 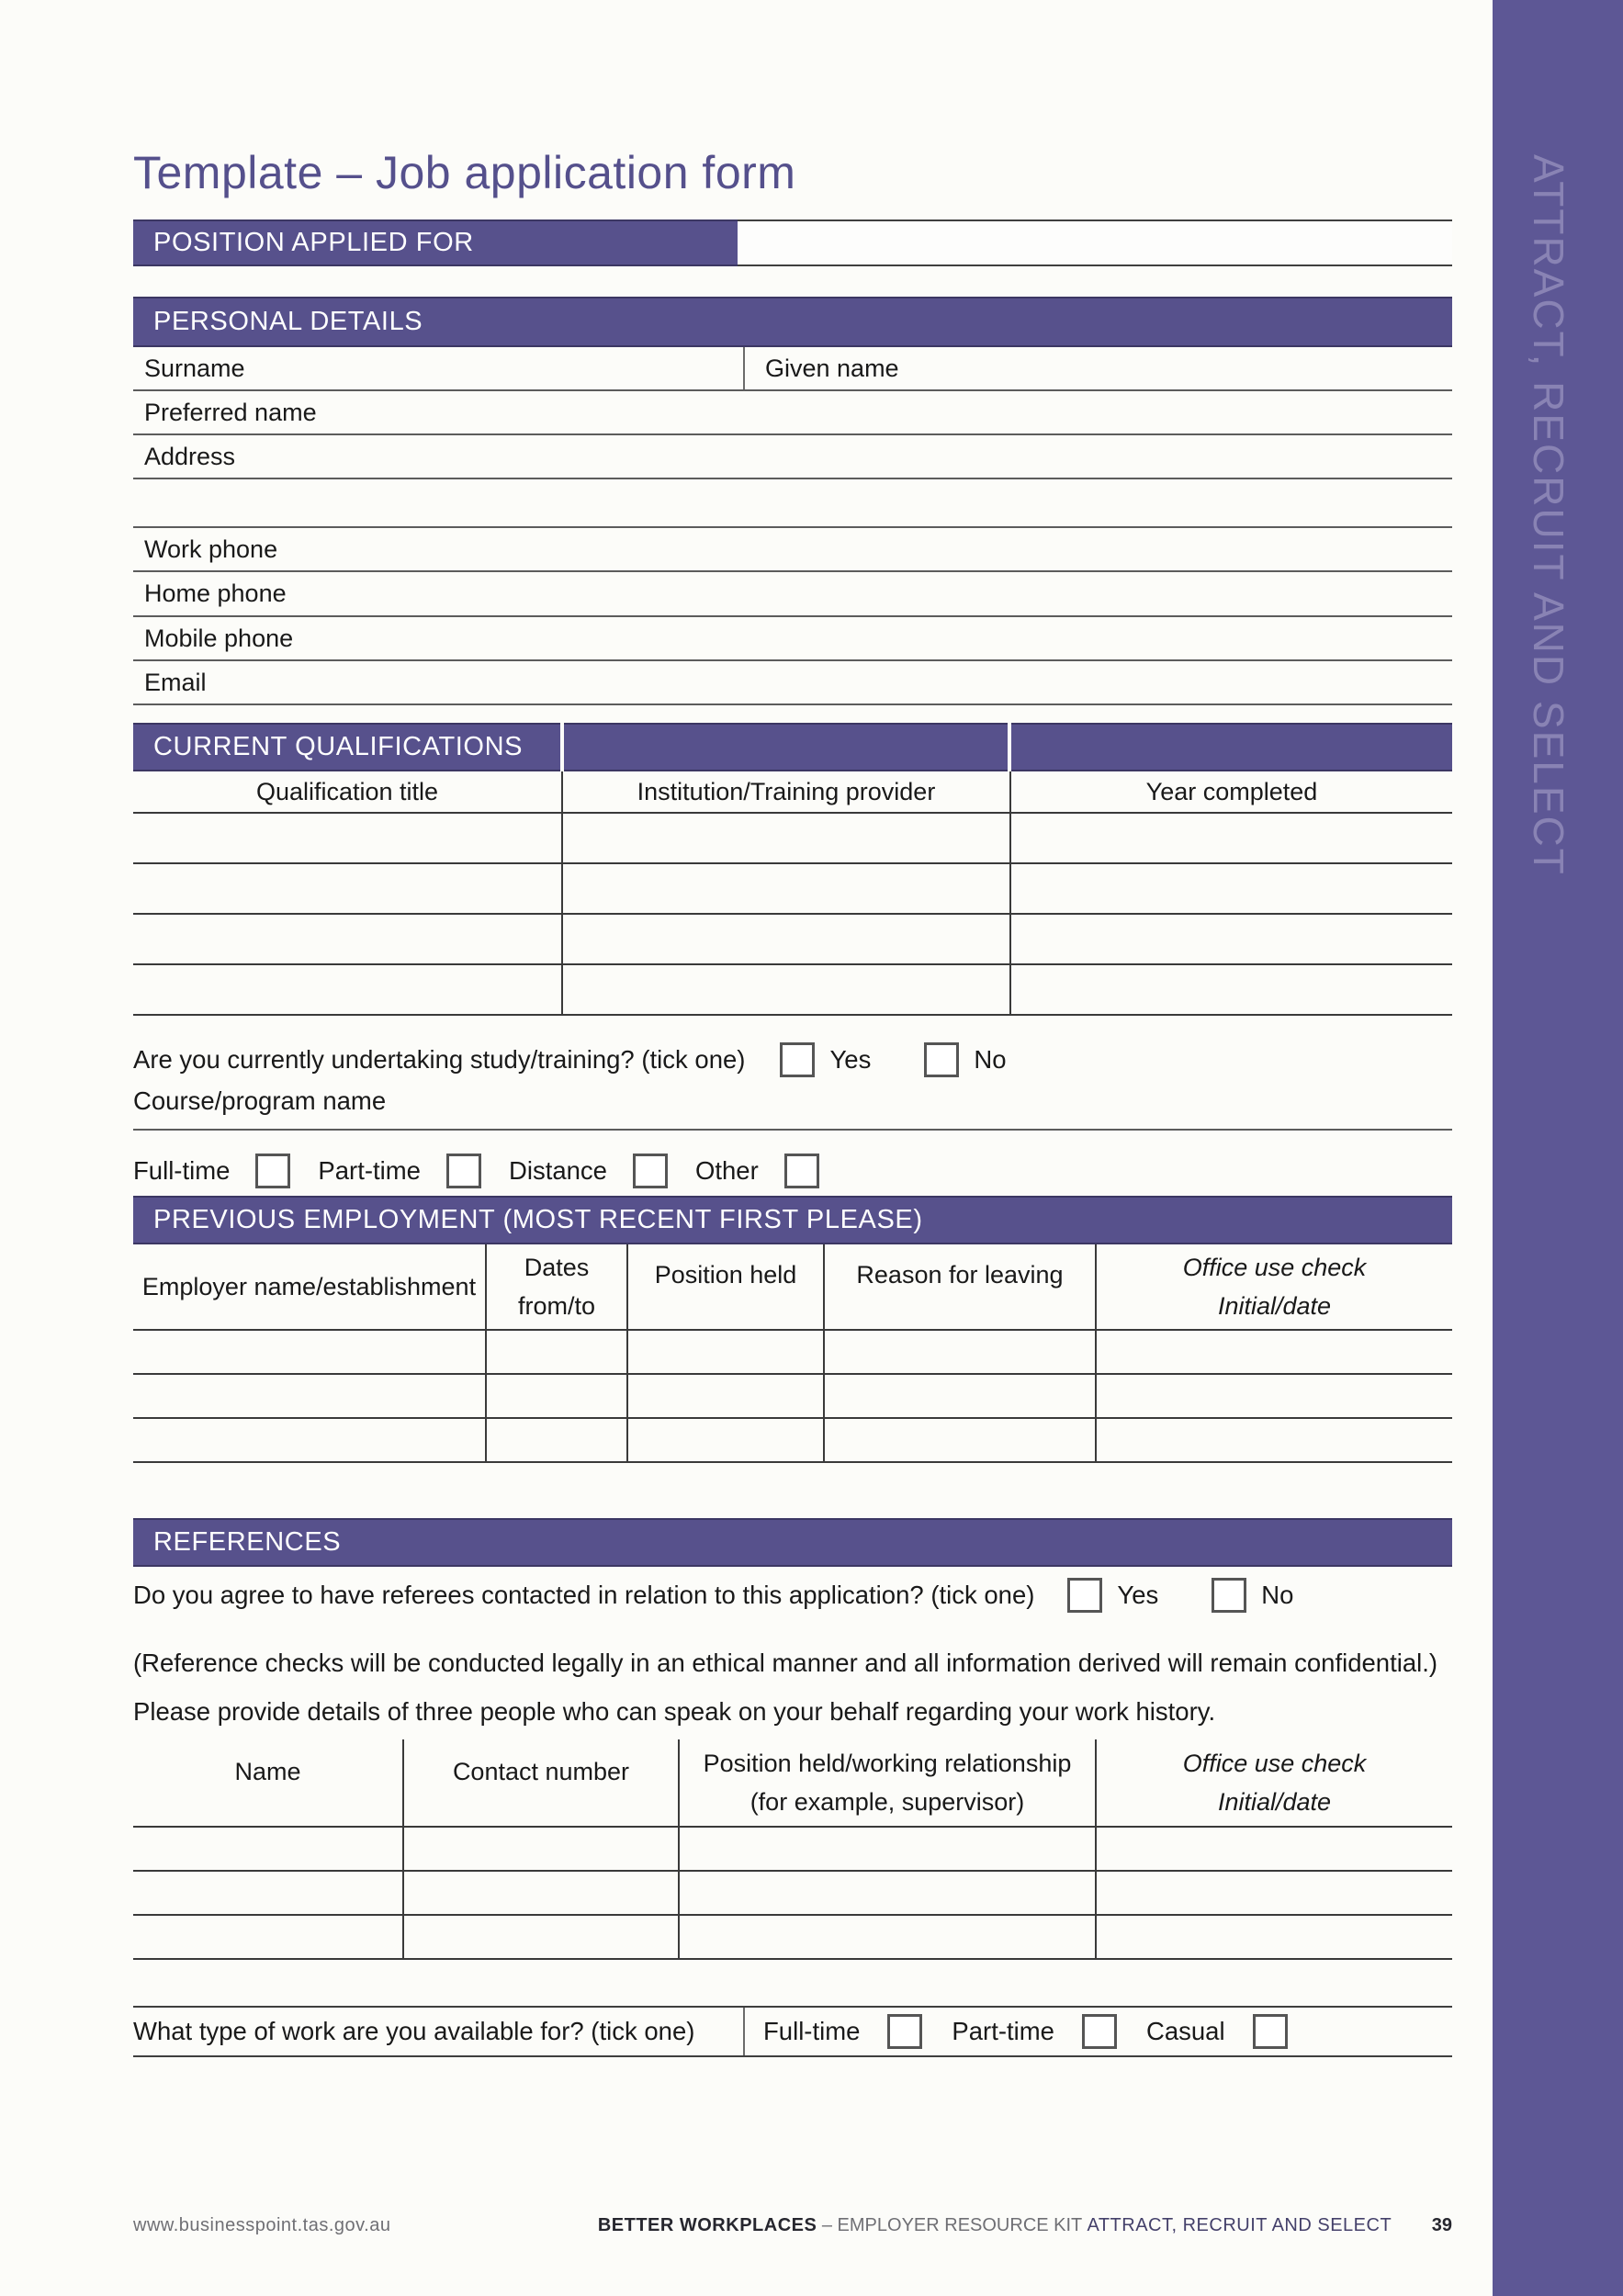 What do you see at coordinates (1558, 1148) in the screenshot?
I see `side-band: ATTRACT, RECRUIT AND SELECT` at bounding box center [1558, 1148].